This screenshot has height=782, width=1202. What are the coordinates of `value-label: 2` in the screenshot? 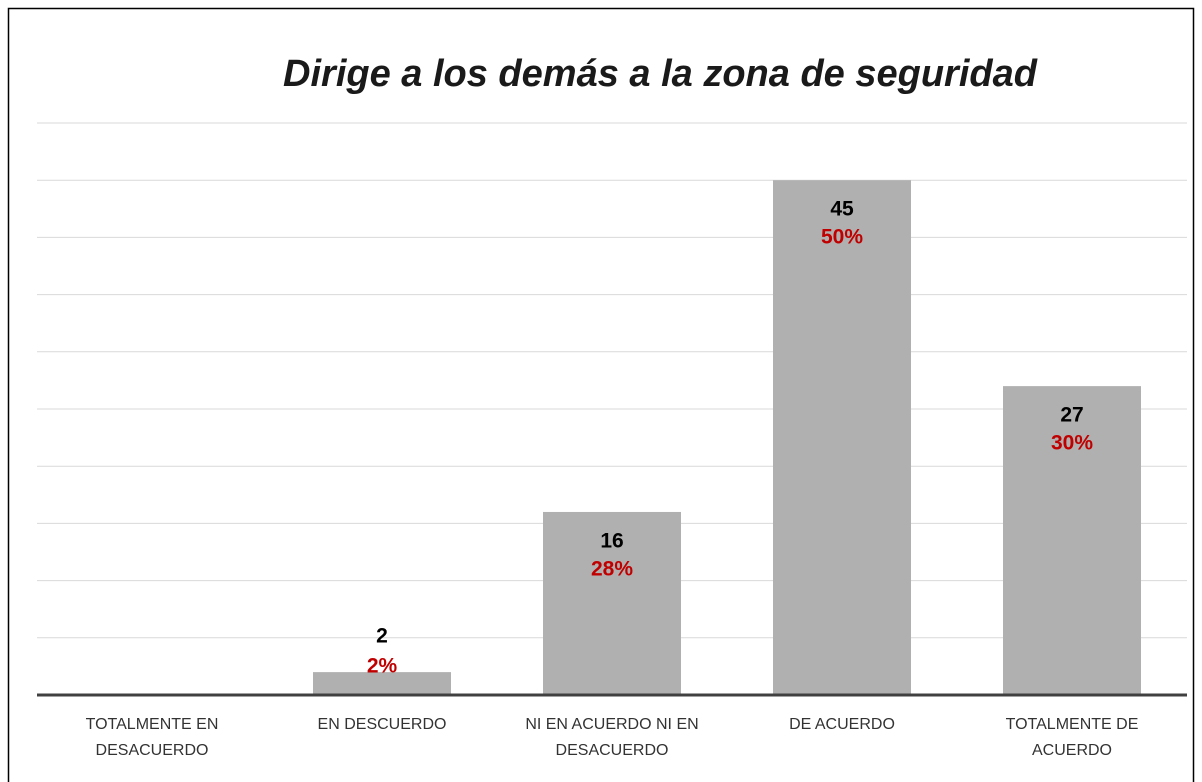 It's located at (382, 636).